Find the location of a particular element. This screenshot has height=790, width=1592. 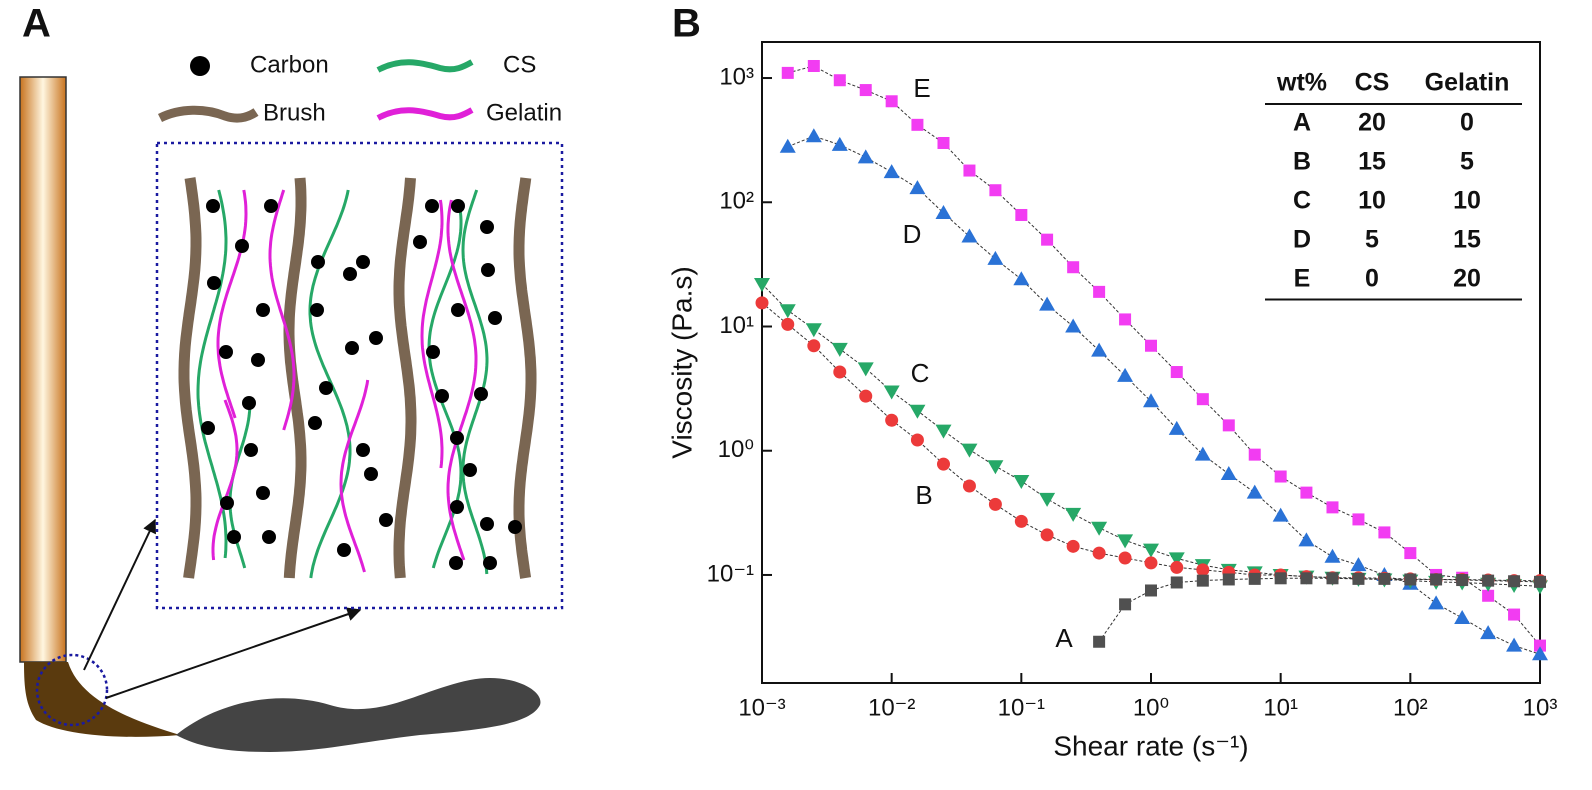

table-header: CS is located at coordinates (1372, 83).